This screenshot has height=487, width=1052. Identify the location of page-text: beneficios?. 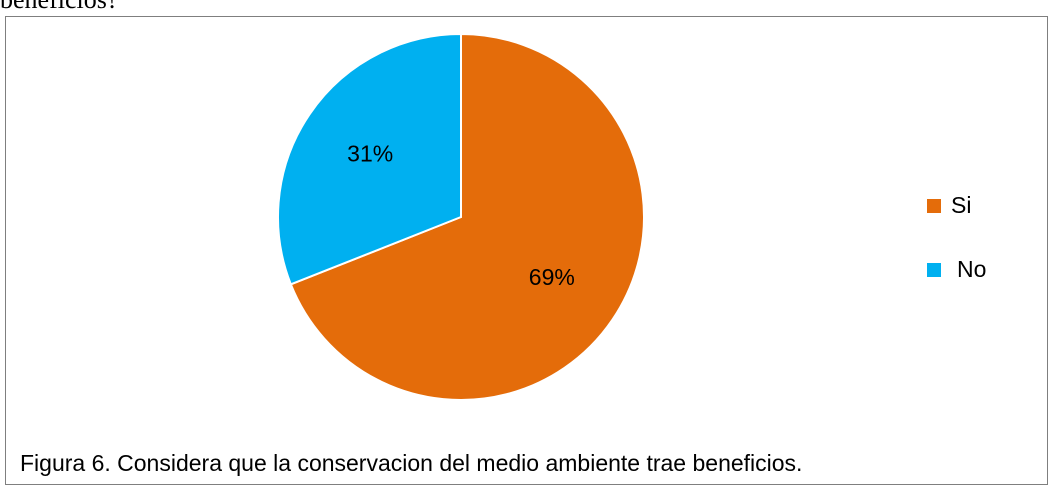
(59, 7).